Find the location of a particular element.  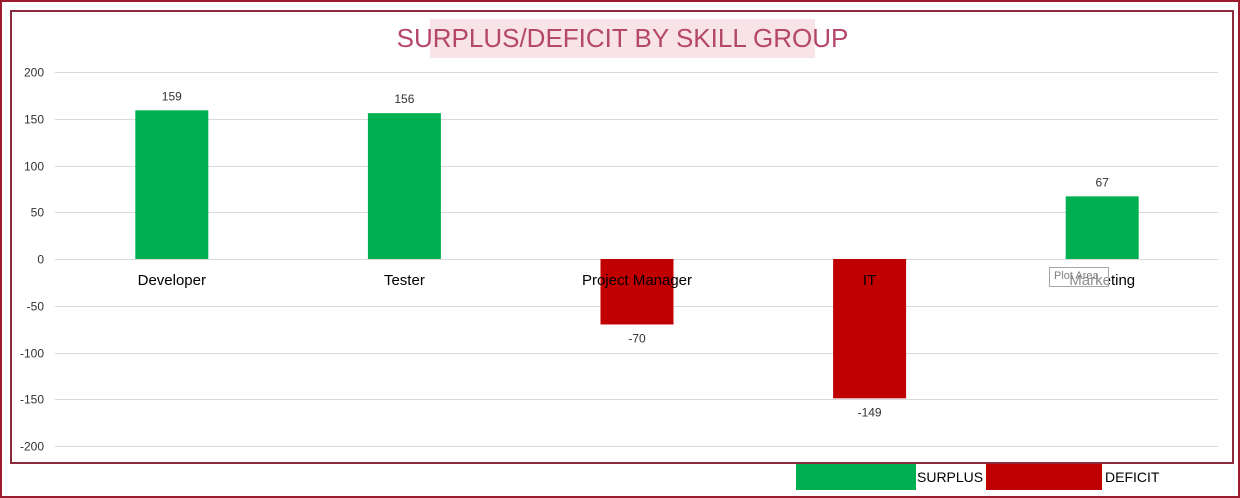

bar-it is located at coordinates (870, 329).